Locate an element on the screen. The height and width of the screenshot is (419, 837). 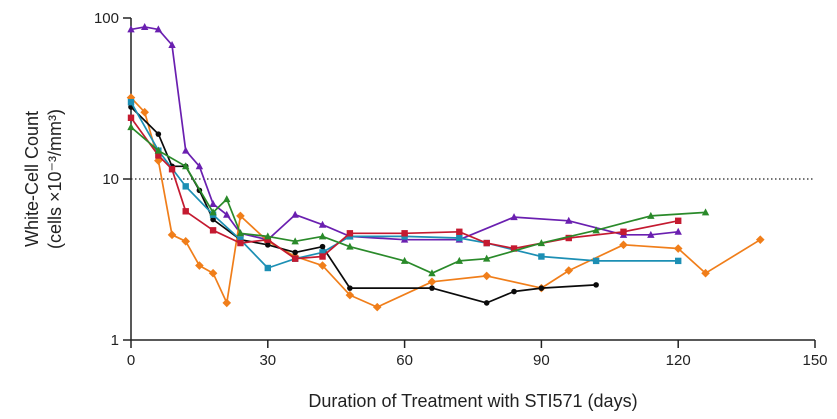
x-axis-title: Duration of Treatment with STI571 (days) is located at coordinates (472, 401).